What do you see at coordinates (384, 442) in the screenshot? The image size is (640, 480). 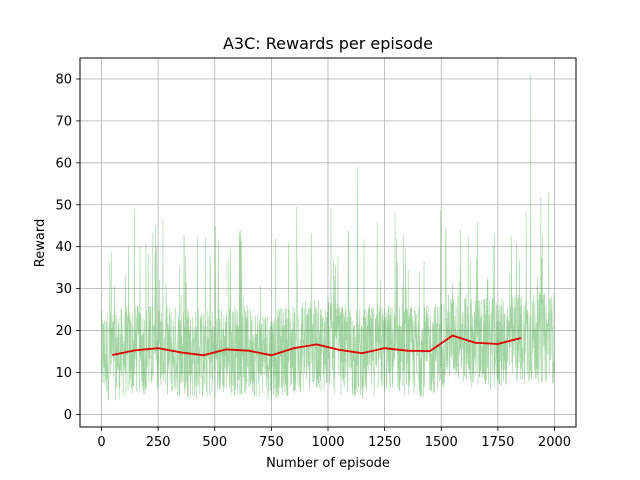 I see `x-tick-label: 1250` at bounding box center [384, 442].